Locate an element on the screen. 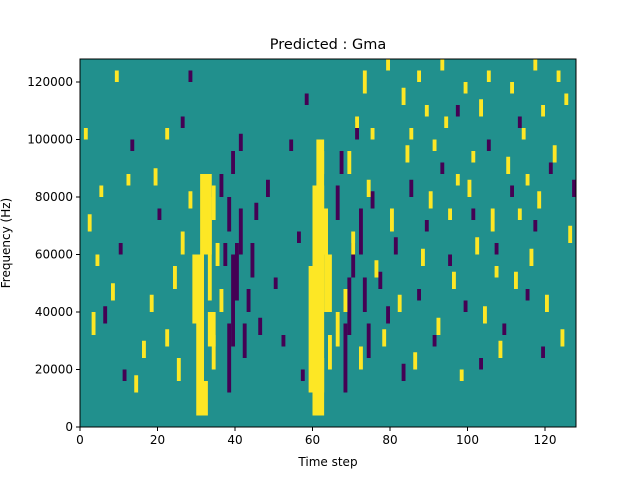  x-tick-label: 100 is located at coordinates (467, 440).